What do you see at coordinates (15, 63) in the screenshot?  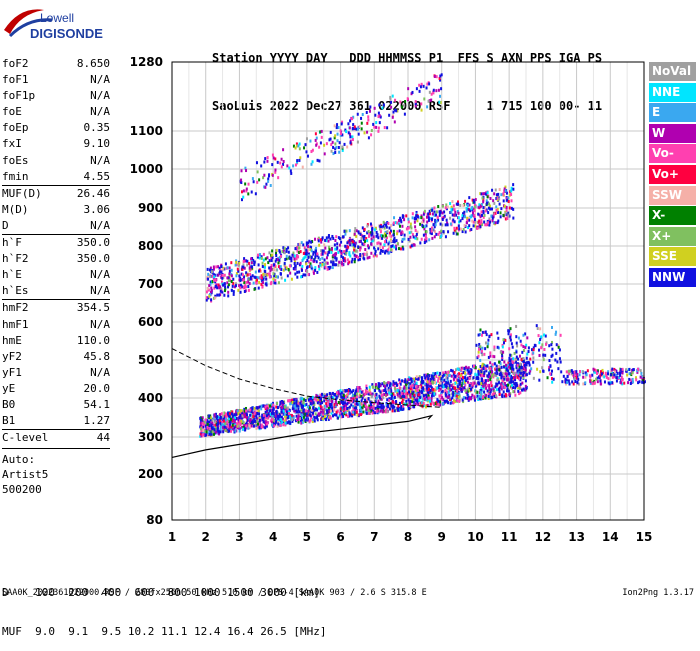 I see `param-label: foF2` at bounding box center [15, 63].